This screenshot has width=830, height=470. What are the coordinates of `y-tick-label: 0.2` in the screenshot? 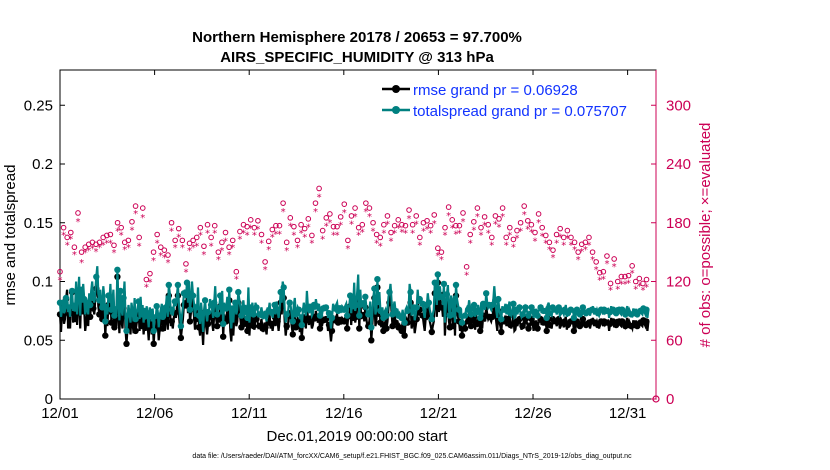 It's located at (42, 164).